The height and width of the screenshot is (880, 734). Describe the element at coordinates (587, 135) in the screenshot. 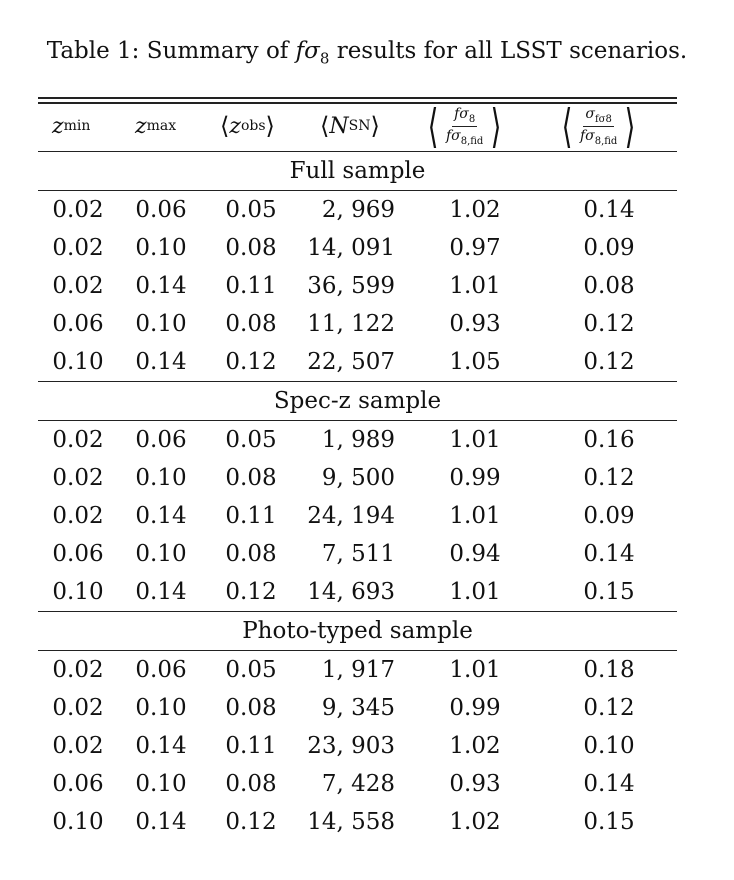

I see `header-error-den: fσ` at that location.